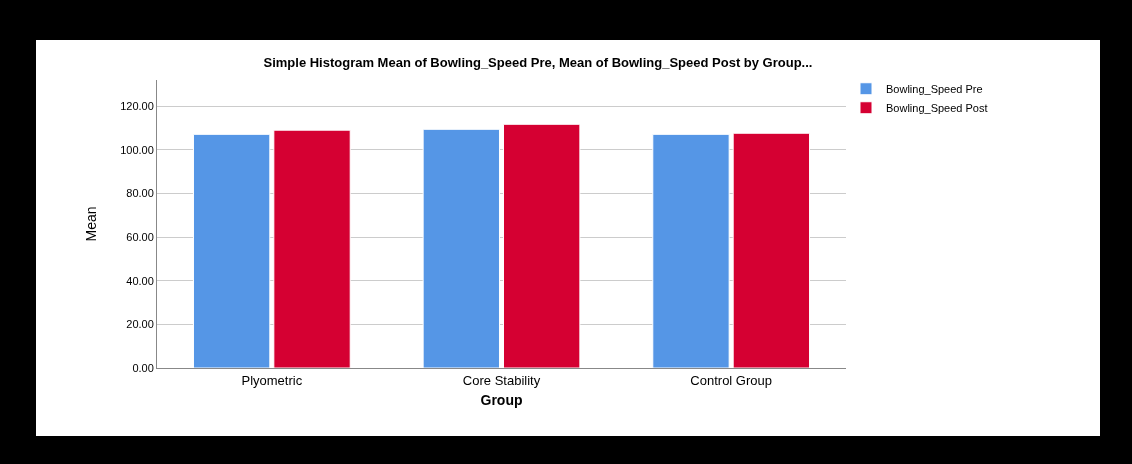 This screenshot has height=464, width=1132. Describe the element at coordinates (501, 399) in the screenshot. I see `x-axis-title: Group` at that location.